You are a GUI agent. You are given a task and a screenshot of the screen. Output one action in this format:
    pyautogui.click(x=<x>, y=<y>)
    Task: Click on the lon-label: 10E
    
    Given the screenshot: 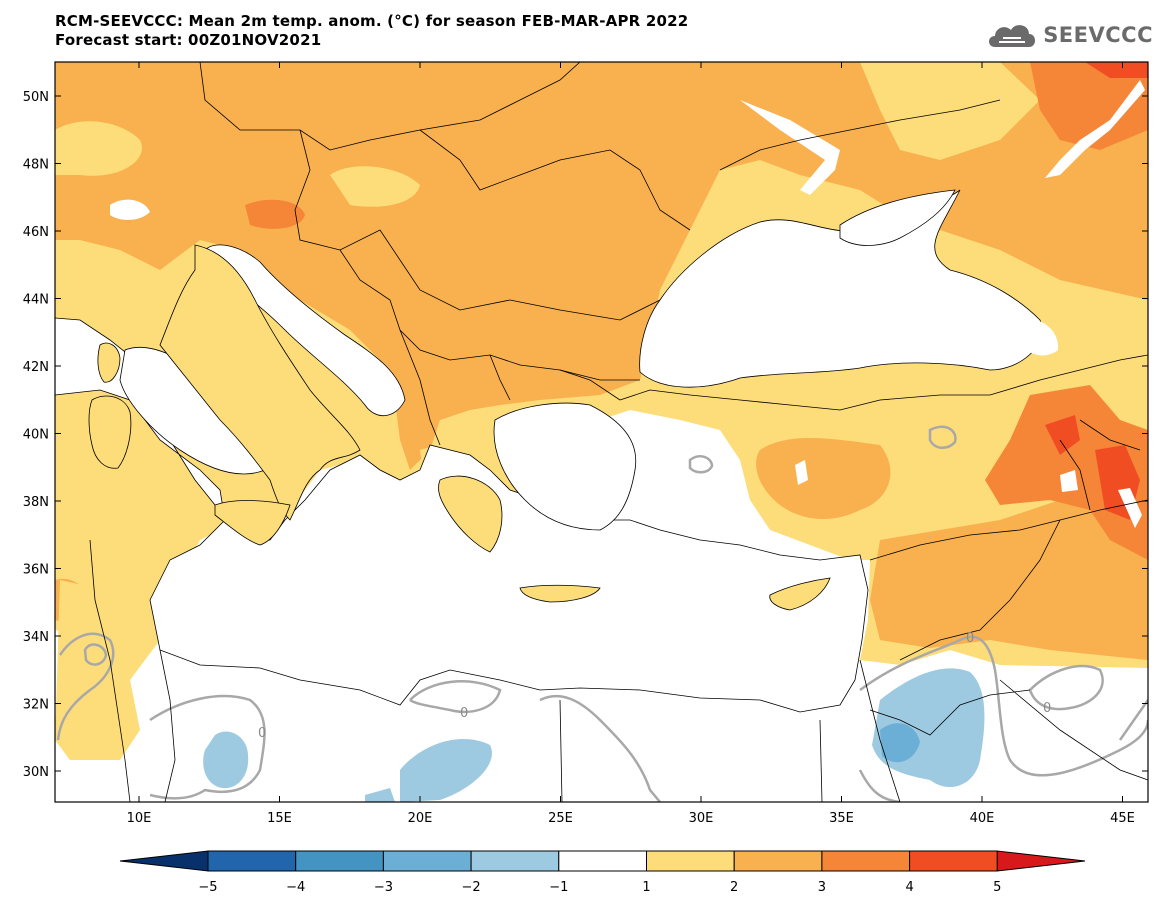 What is the action you would take?
    pyautogui.click(x=139, y=818)
    